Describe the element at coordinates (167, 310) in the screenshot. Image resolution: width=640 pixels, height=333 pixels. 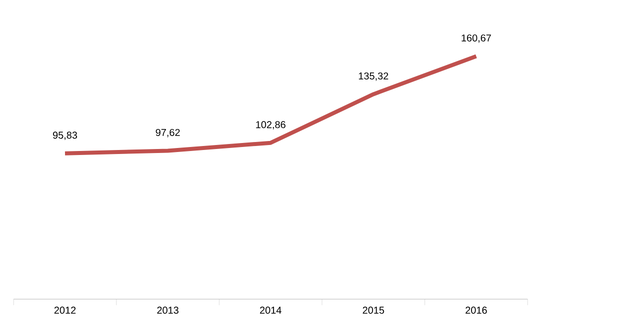
I see `x-tick-label: 2013` at that location.